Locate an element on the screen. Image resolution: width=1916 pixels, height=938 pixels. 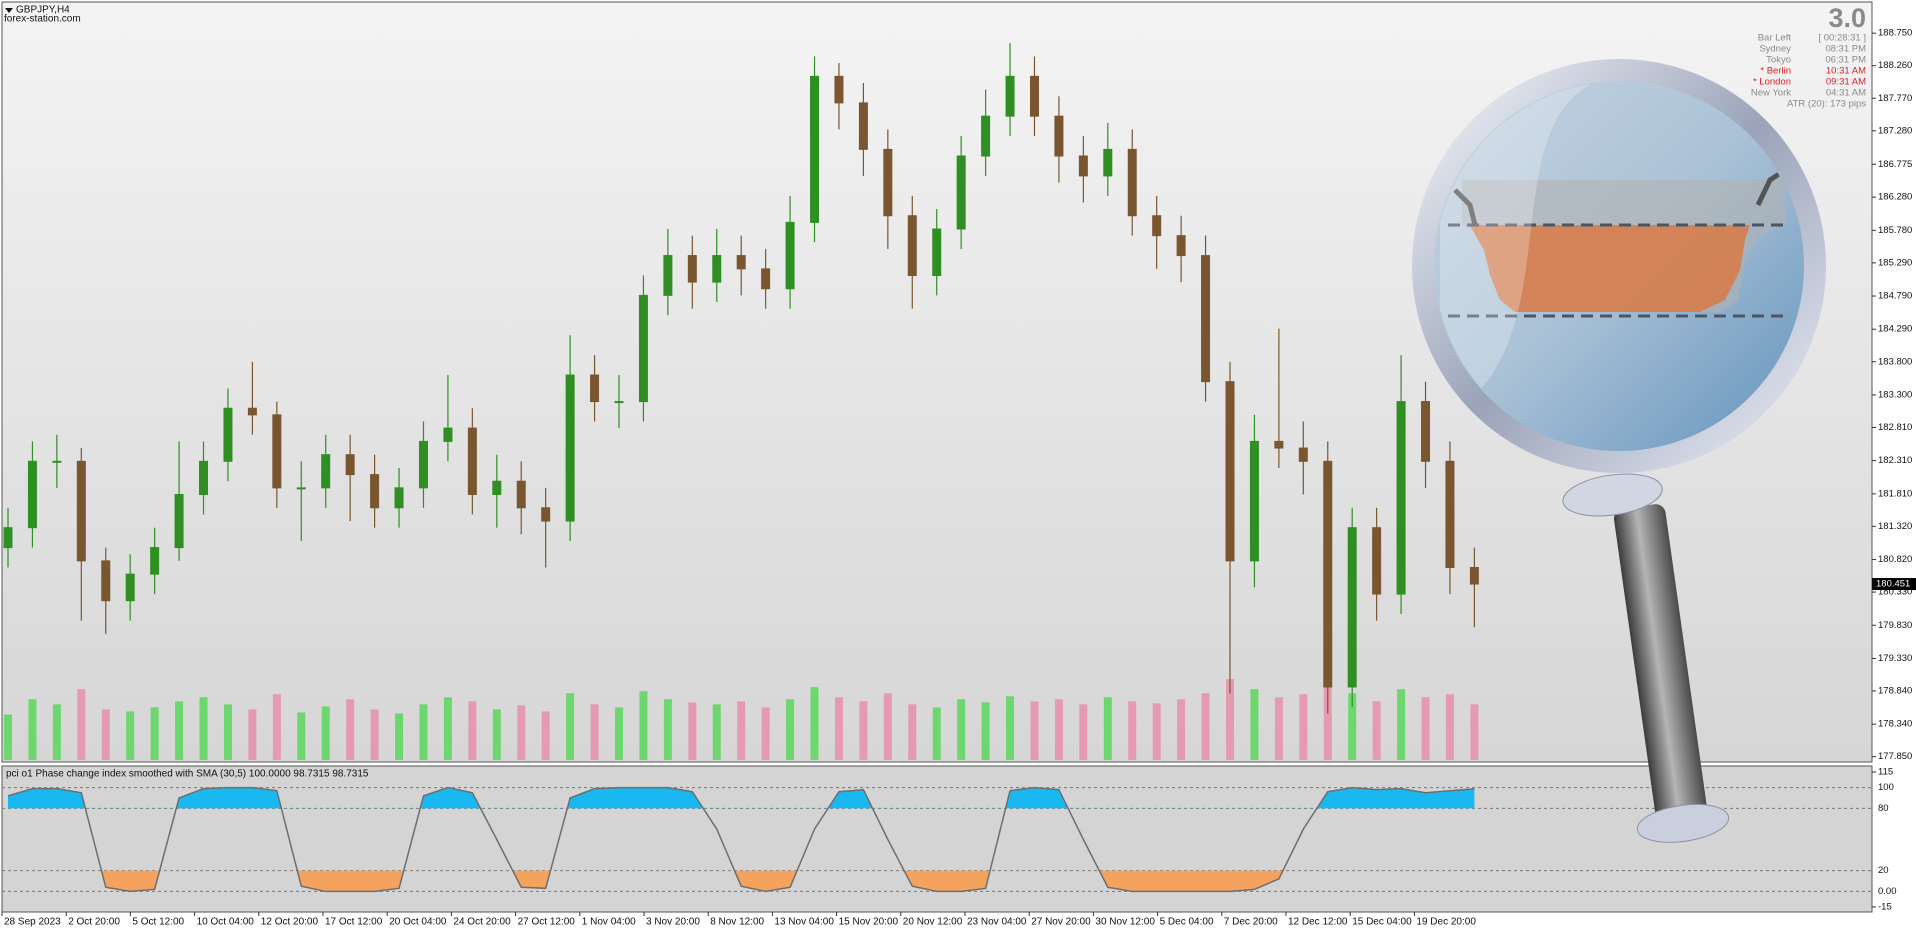
x-tick-label: 23 Nov 04:00 is located at coordinates (997, 922).